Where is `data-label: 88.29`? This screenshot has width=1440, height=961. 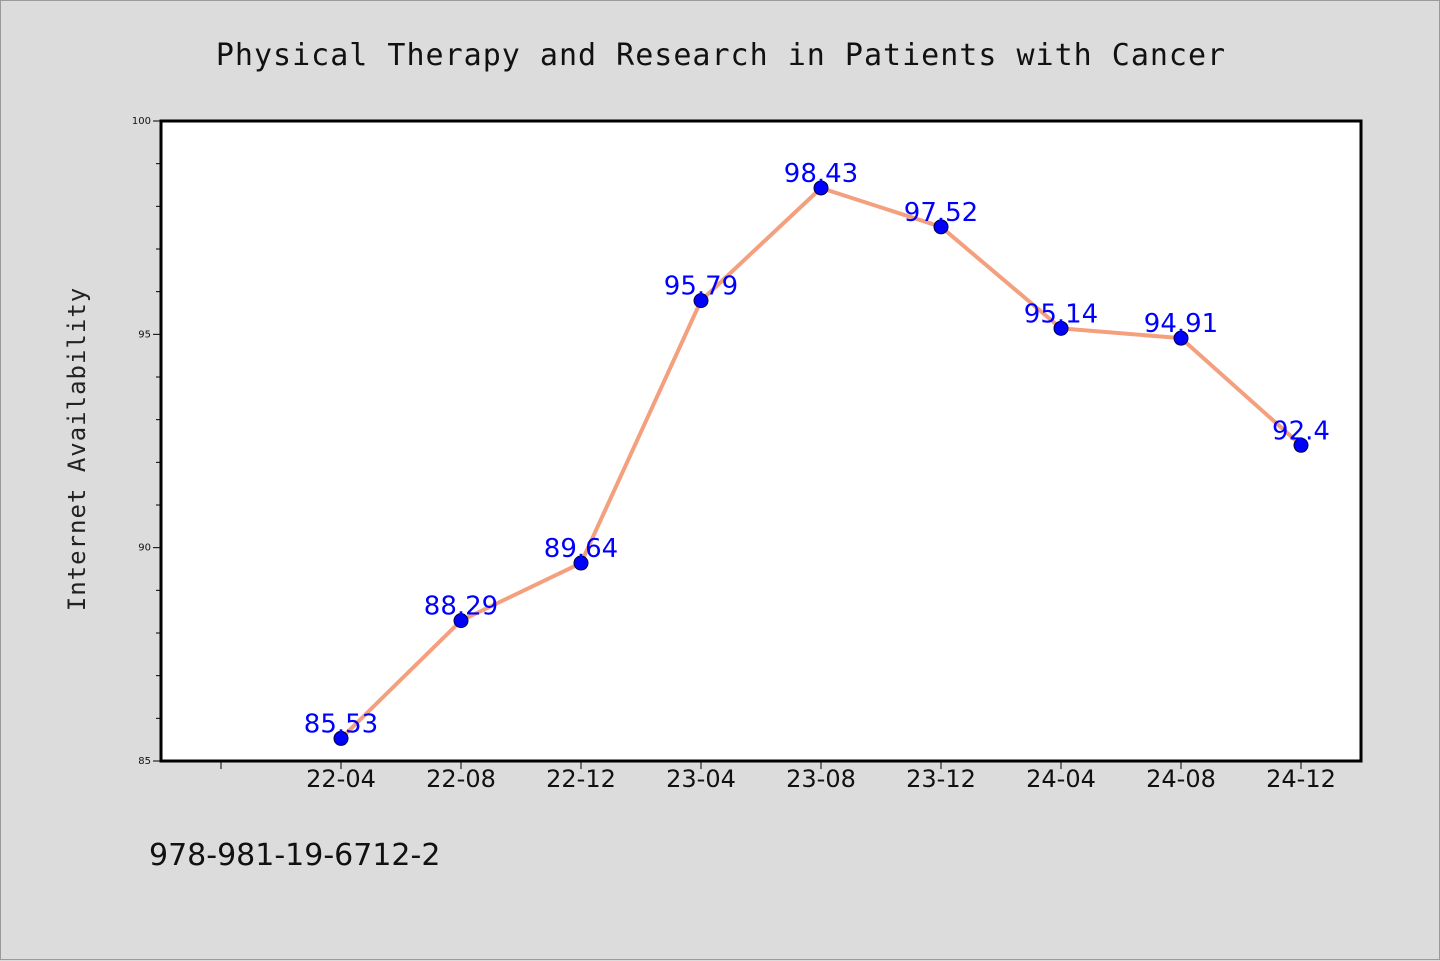 data-label: 88.29 is located at coordinates (461, 607).